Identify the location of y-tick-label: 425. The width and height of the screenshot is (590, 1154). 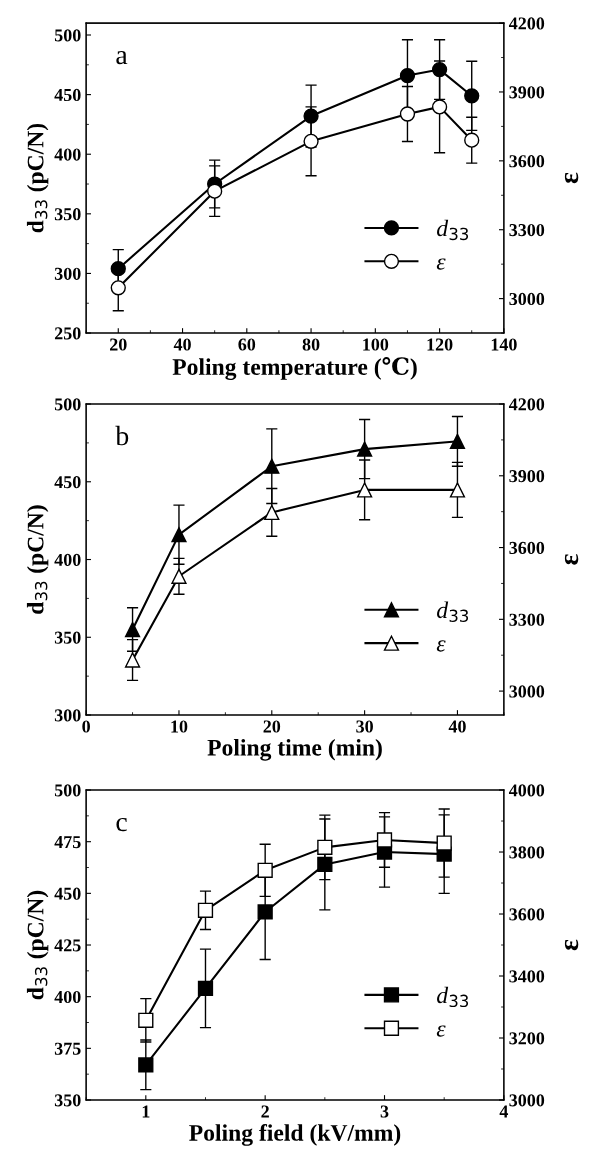
(67, 945).